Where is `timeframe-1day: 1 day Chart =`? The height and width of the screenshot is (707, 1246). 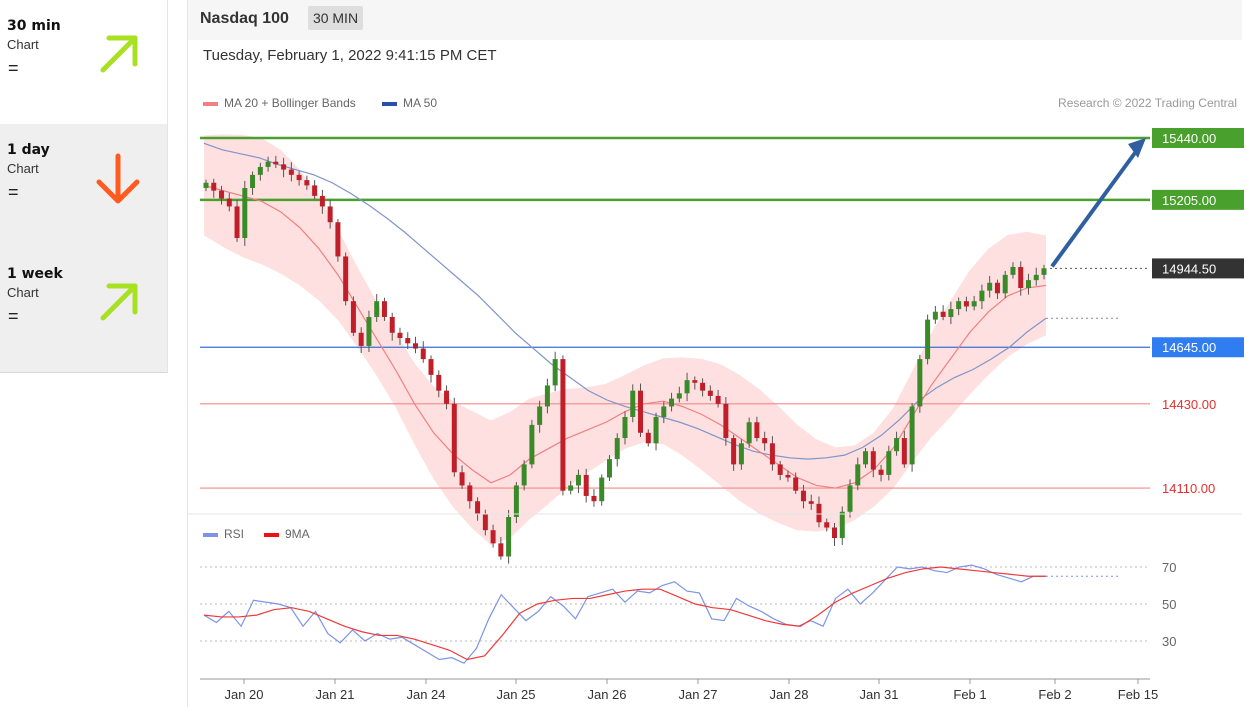 timeframe-1day: 1 day Chart = is located at coordinates (83, 186).